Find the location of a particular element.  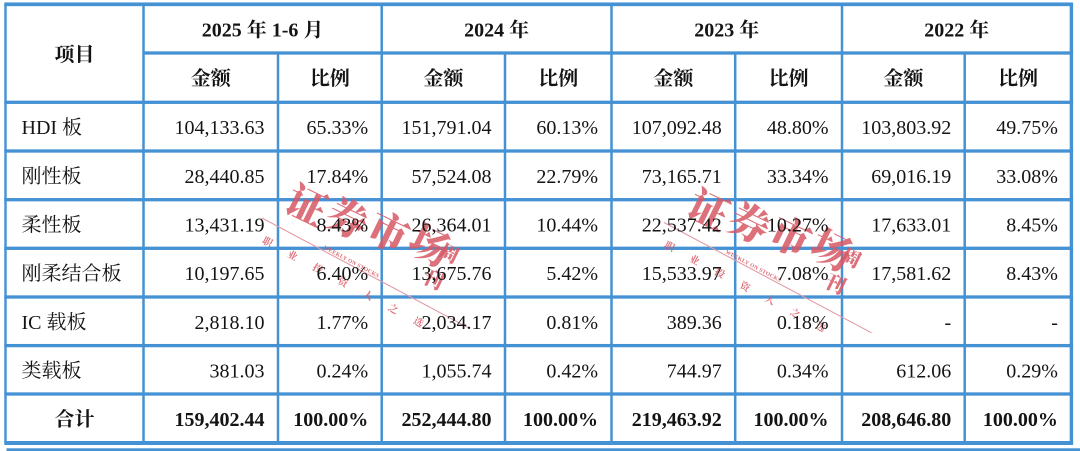

svg-text: 208,646.80 is located at coordinates (906, 420).